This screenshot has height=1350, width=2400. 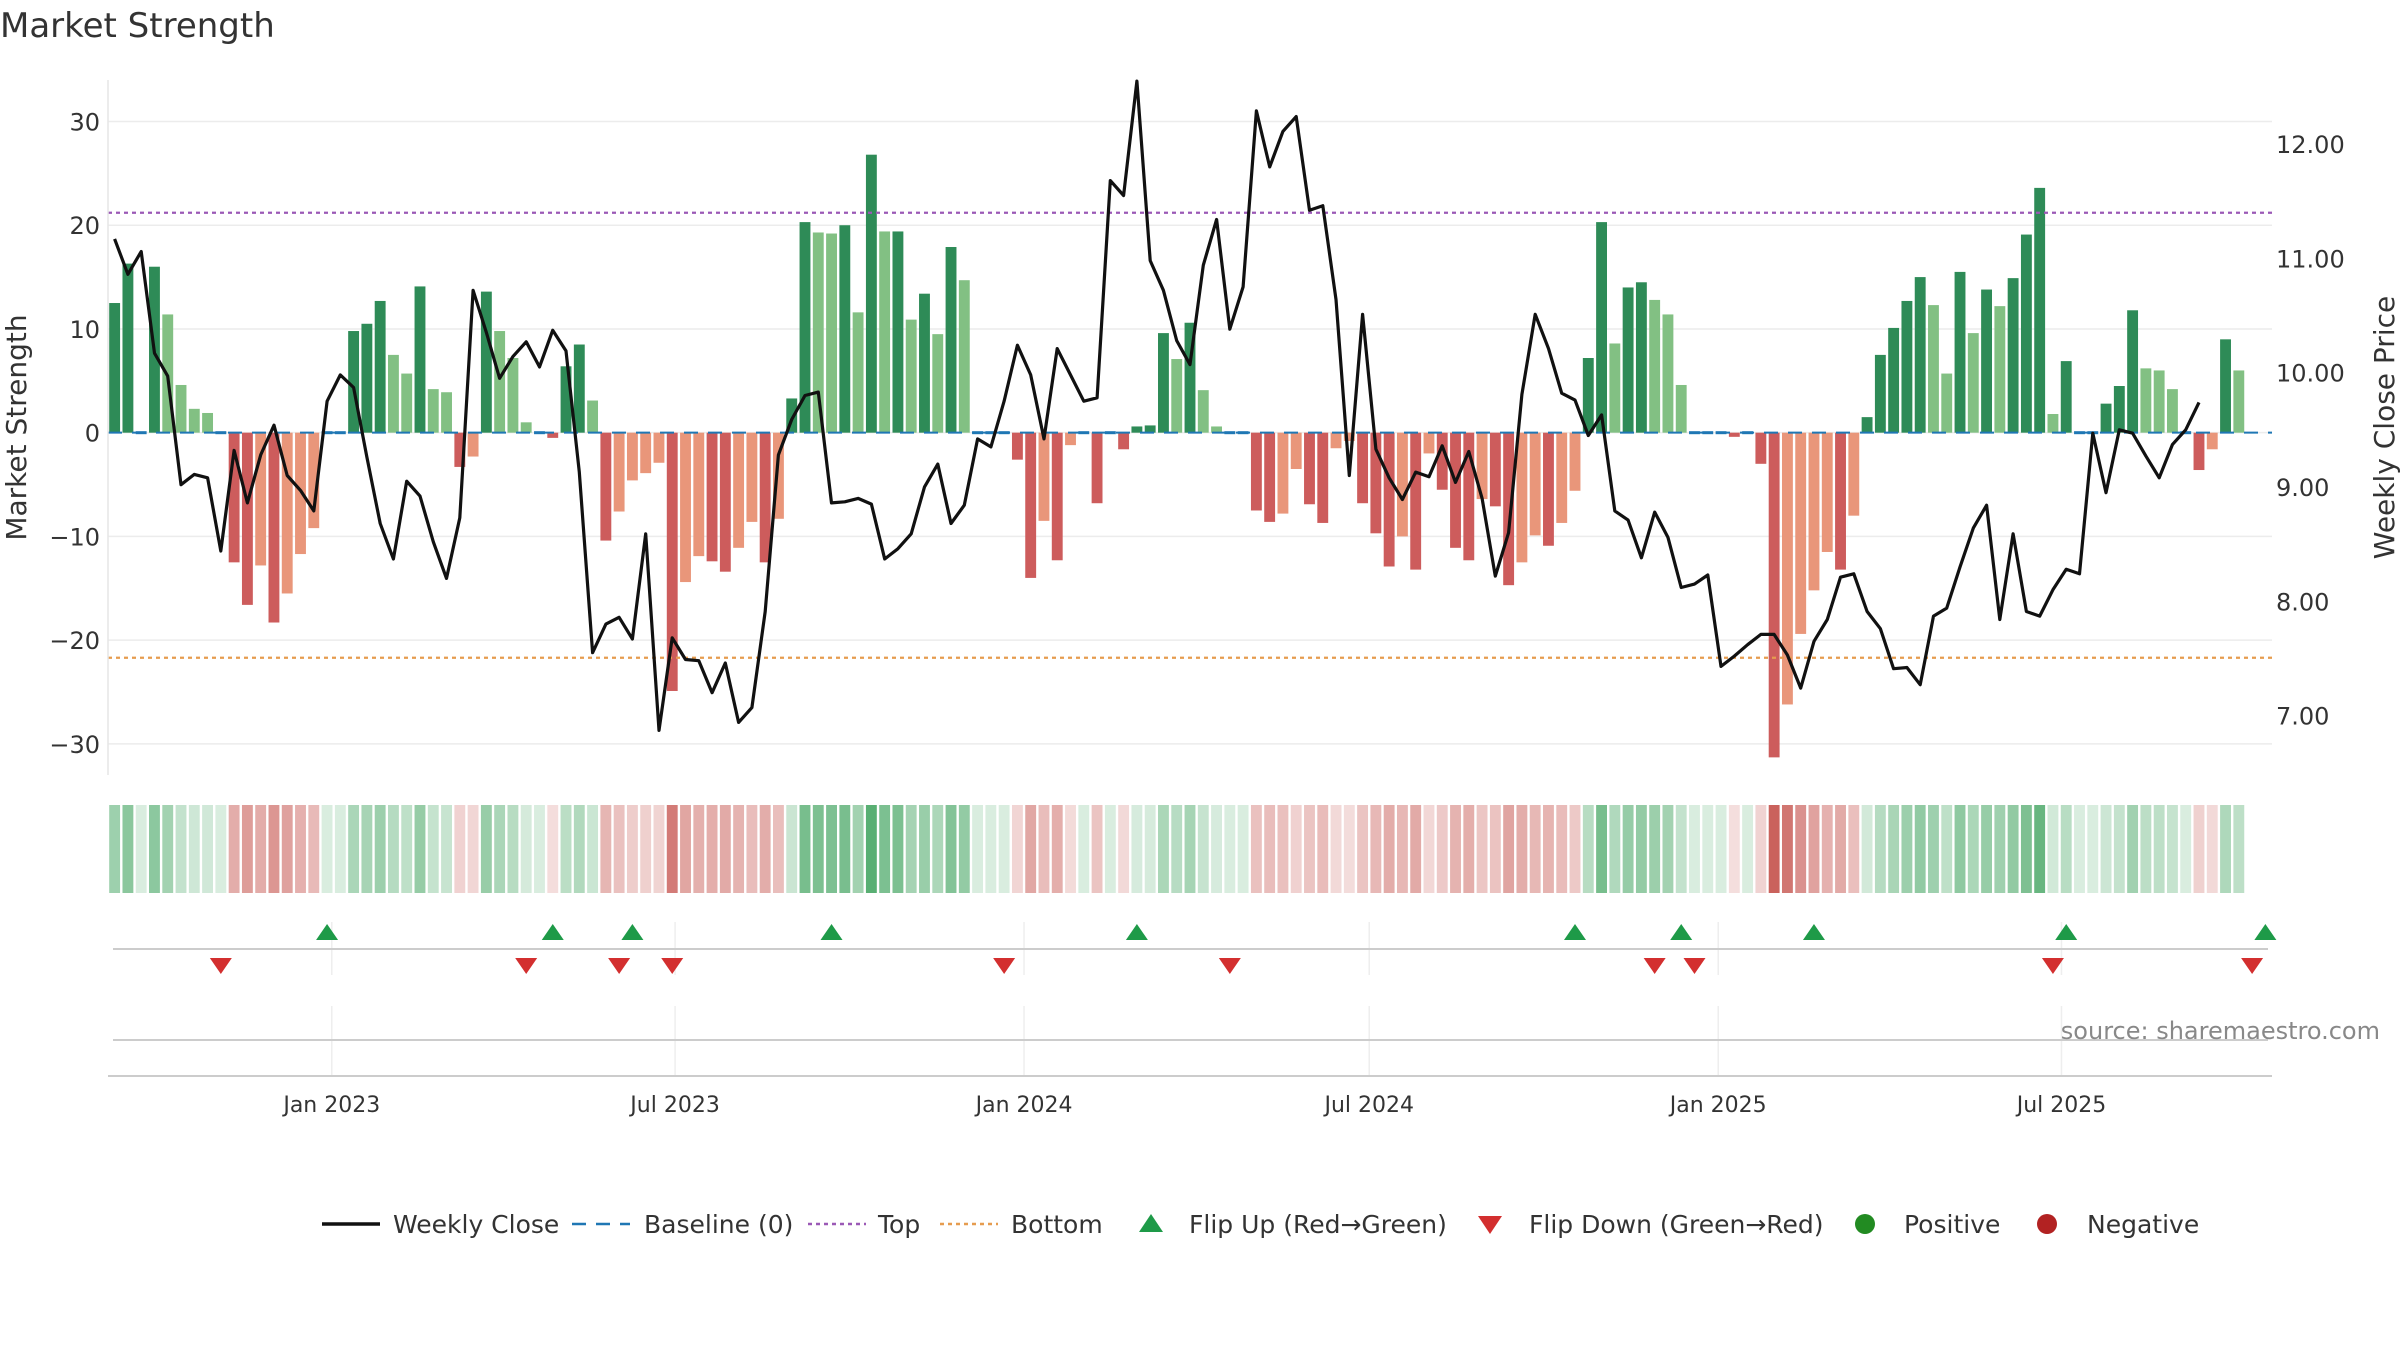 I want to click on y2-tick-label: 8.00, so click(x=2302, y=602).